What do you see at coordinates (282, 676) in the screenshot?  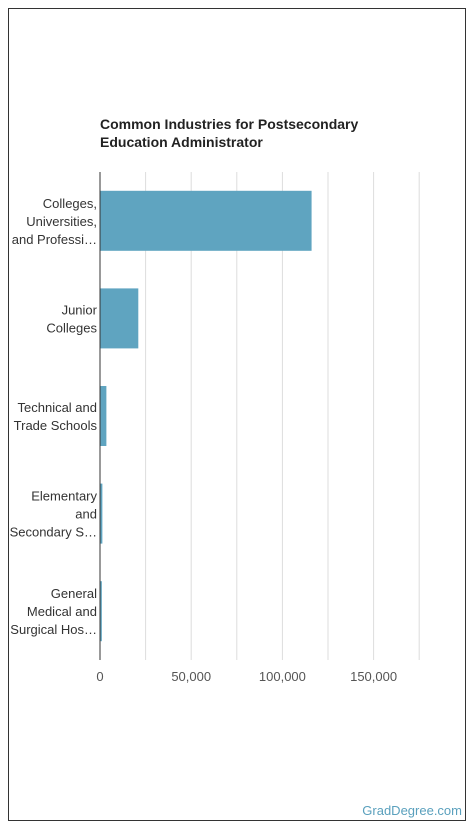 I see `x-tick-label: 100,000` at bounding box center [282, 676].